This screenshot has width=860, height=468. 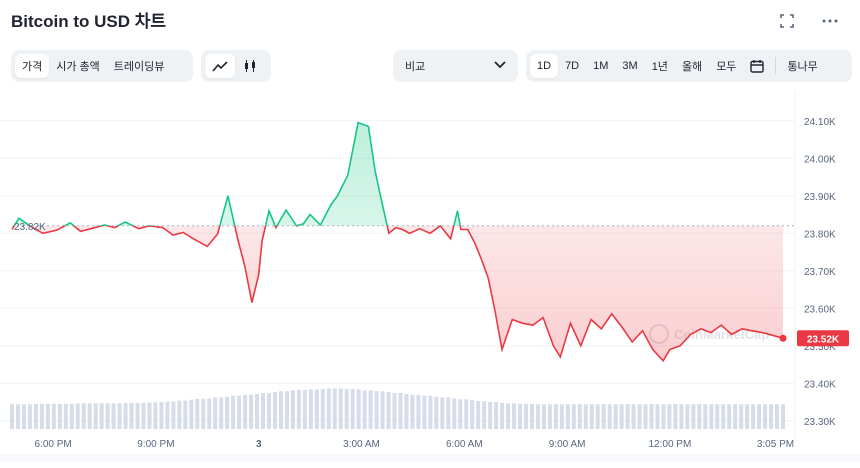 What do you see at coordinates (430, 458) in the screenshot?
I see `bottom-strip` at bounding box center [430, 458].